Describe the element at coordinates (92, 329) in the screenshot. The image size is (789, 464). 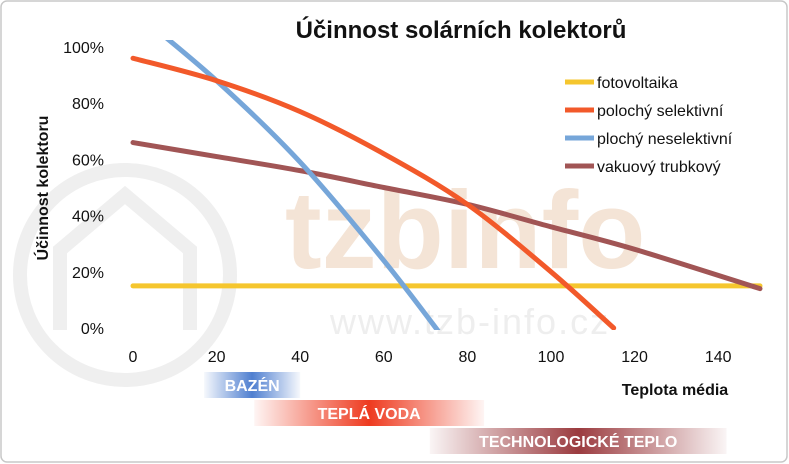
I see `y-tick-label: 0%` at that location.